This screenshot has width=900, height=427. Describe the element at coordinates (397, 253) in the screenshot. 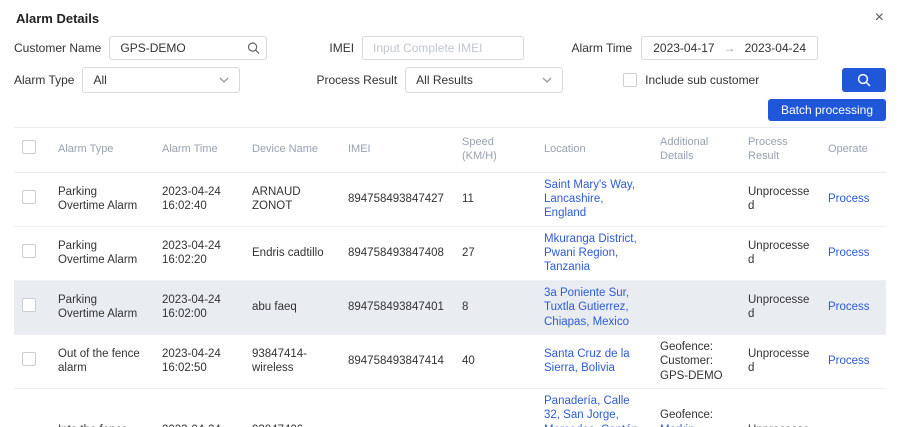

I see `imei-cell: 894758493847408` at that location.